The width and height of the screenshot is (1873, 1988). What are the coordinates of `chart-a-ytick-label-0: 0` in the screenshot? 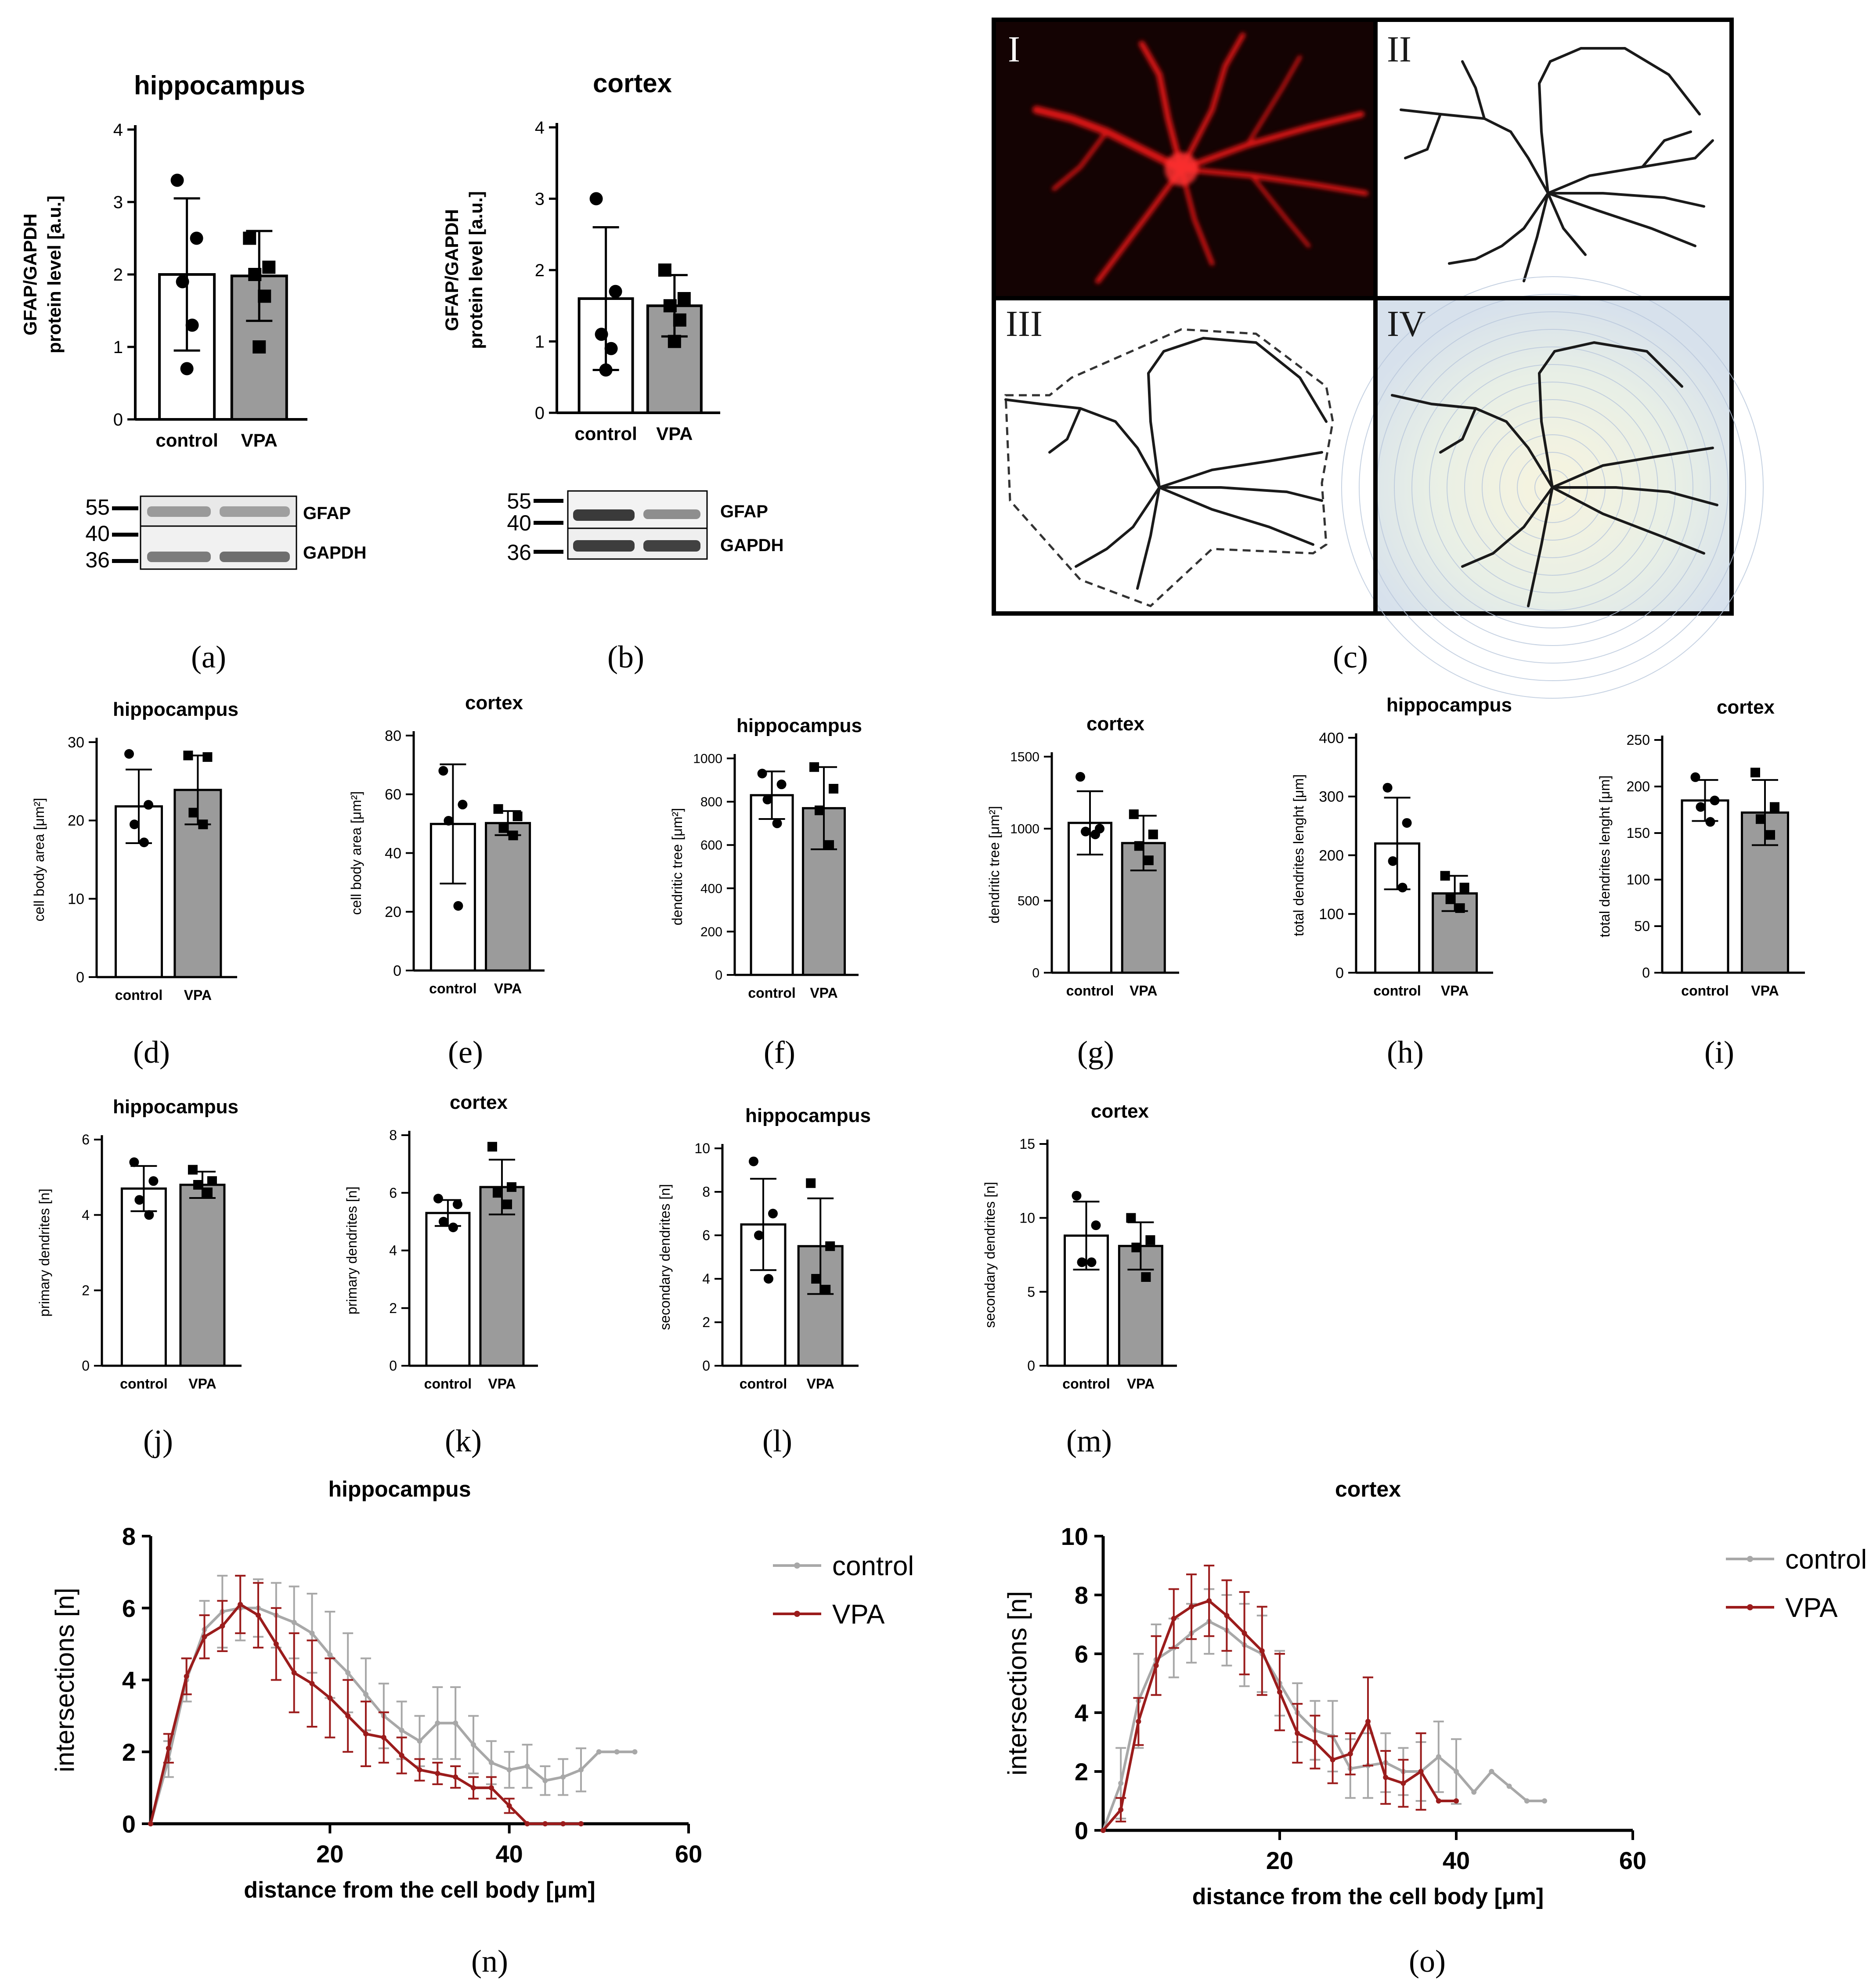 It's located at (118, 420).